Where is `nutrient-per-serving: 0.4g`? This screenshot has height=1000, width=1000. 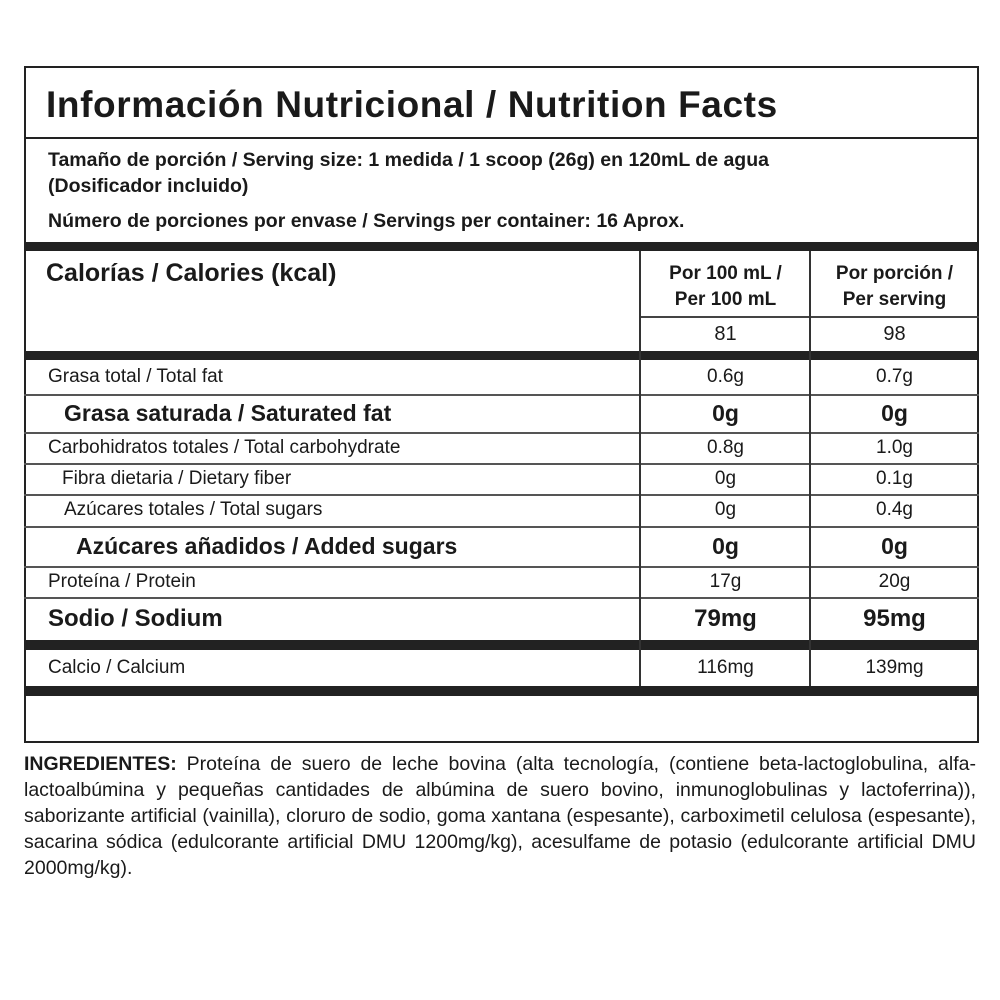
nutrient-per-serving: 0.4g is located at coordinates (894, 509).